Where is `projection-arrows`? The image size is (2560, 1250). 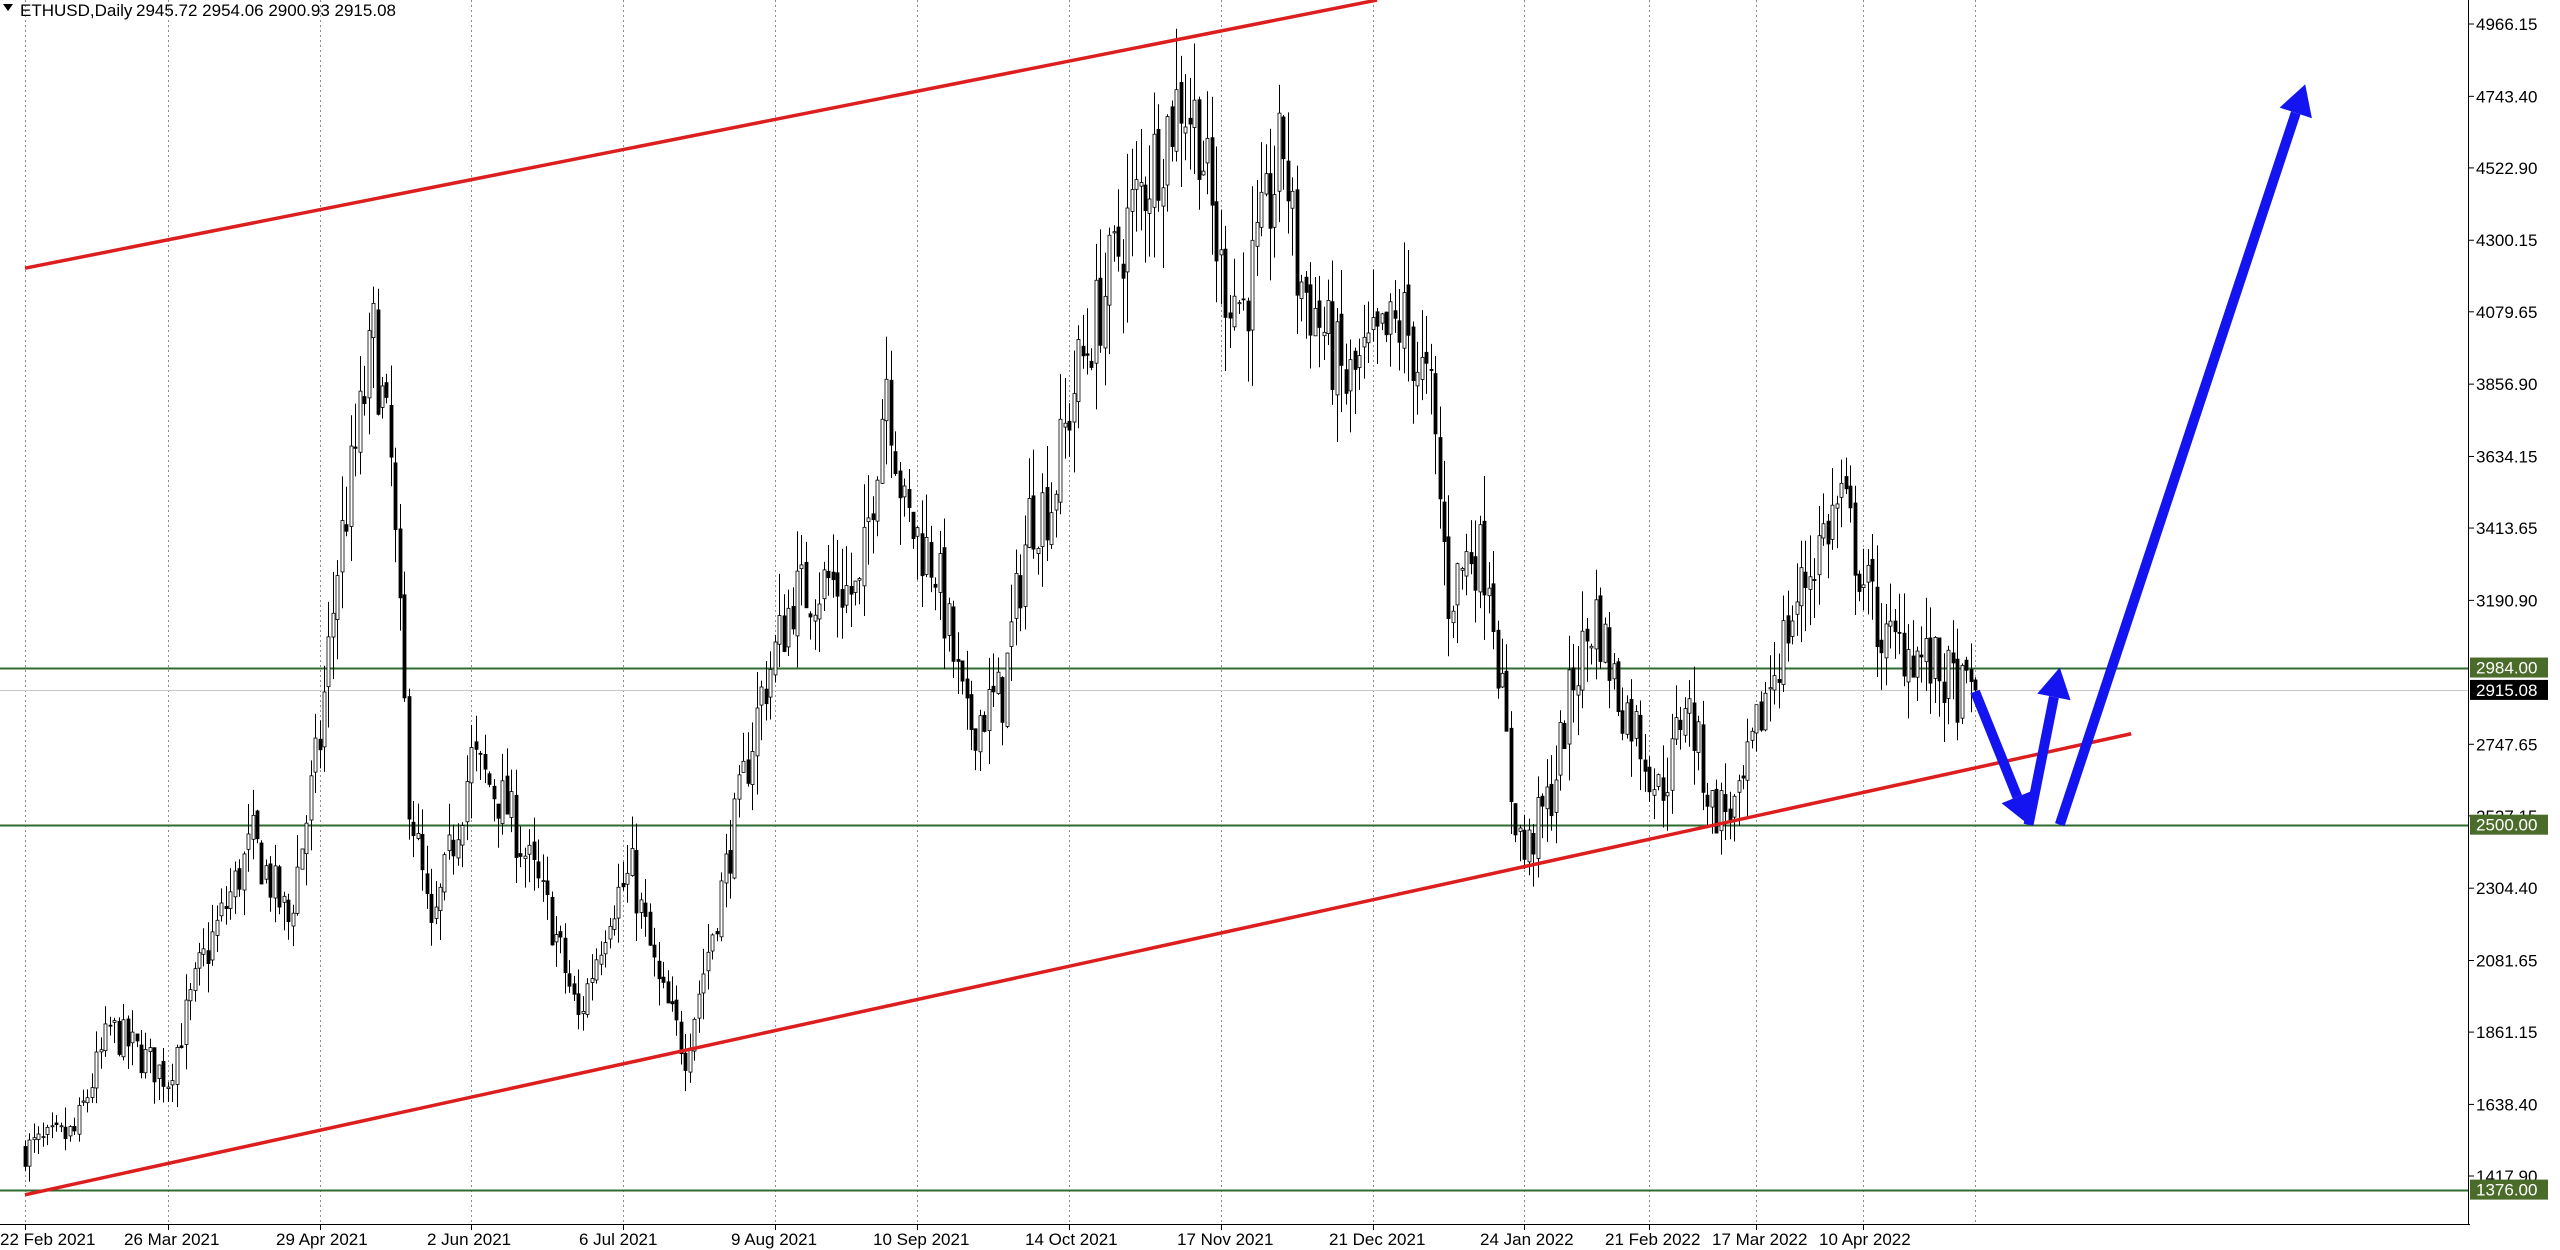
projection-arrows is located at coordinates (2141, 455).